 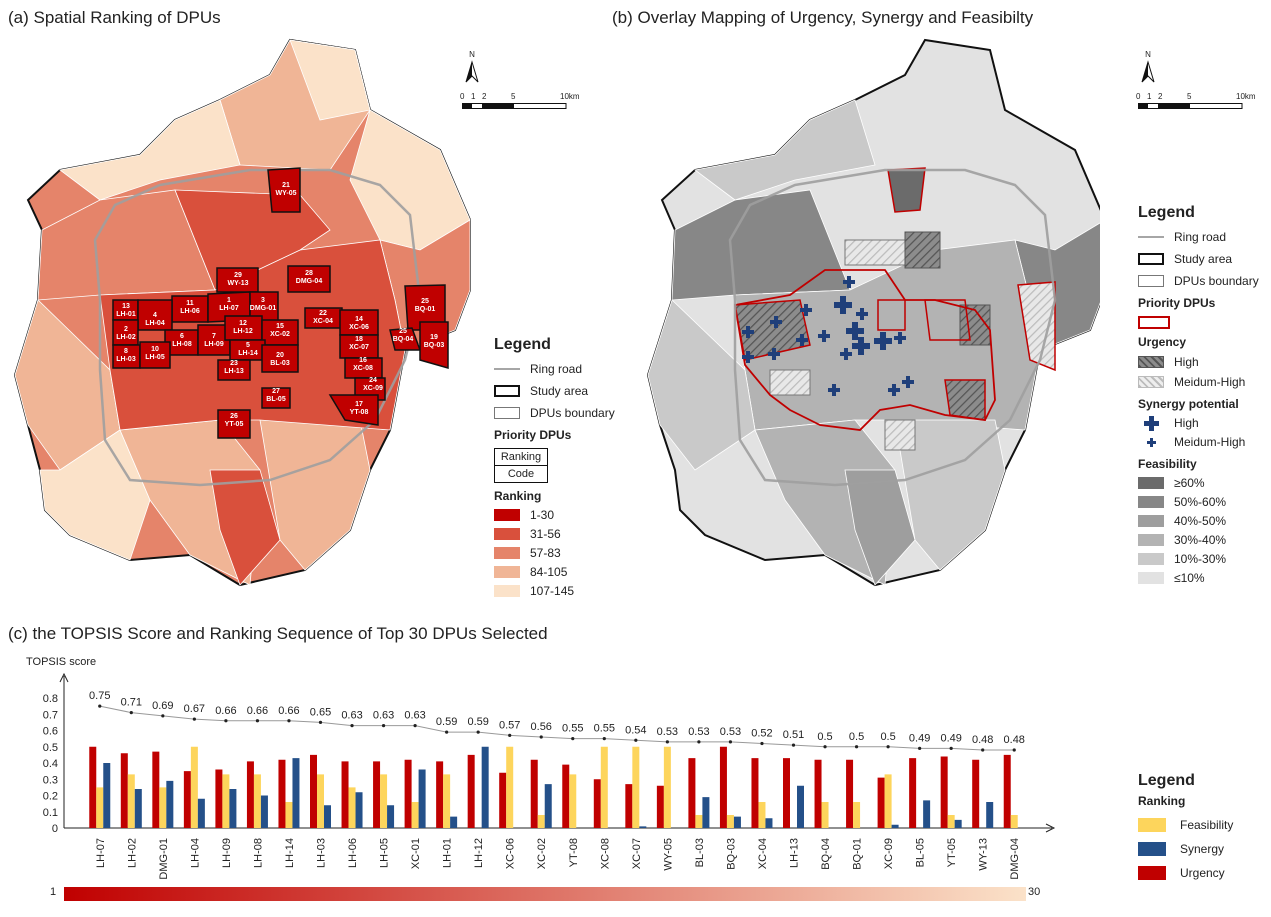 What do you see at coordinates (1151, 423) in the screenshot?
I see `cross-large-icon` at bounding box center [1151, 423].